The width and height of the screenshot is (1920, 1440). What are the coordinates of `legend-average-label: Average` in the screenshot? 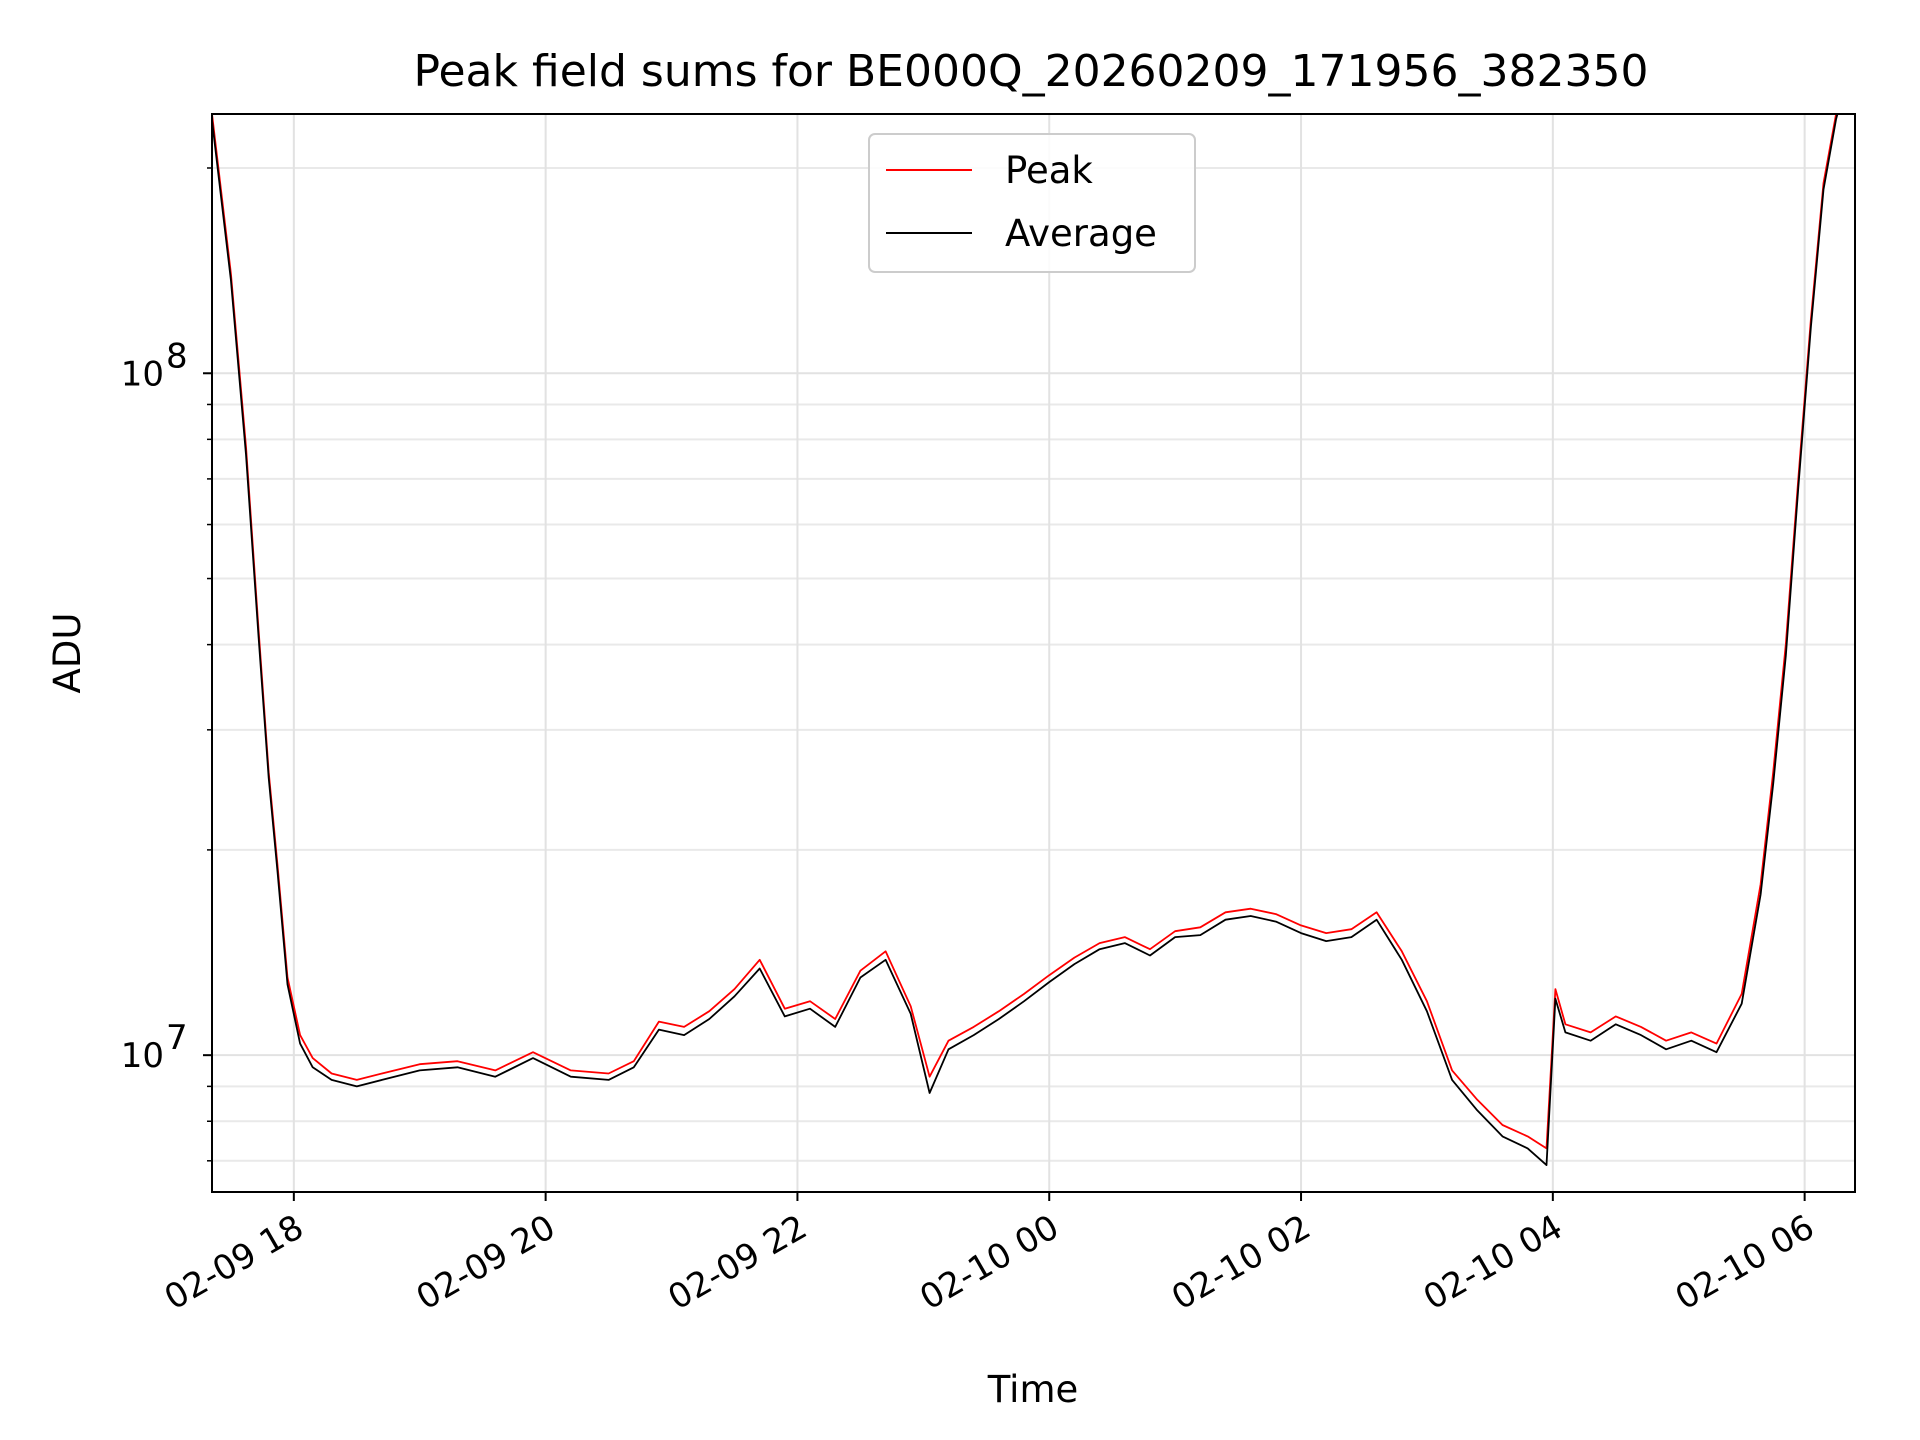 It's located at (1081, 233).